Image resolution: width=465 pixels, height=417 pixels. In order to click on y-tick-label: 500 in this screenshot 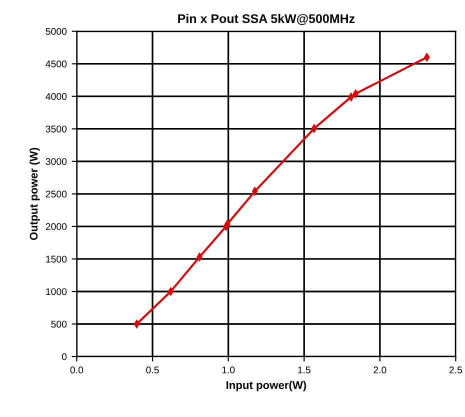, I will do `click(59, 324)`.